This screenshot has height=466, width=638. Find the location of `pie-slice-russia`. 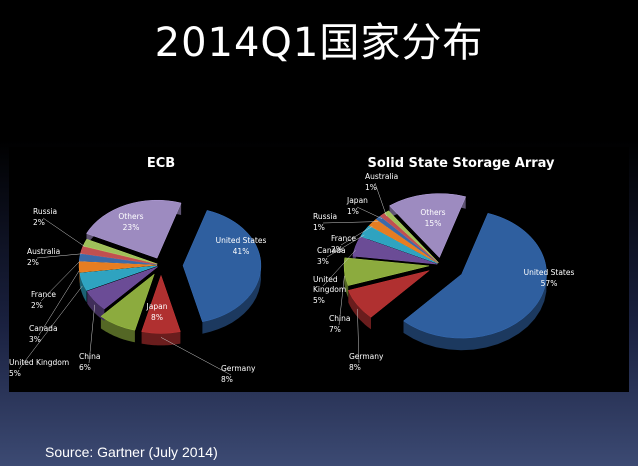

pie-slice-russia is located at coordinates (120, 251).